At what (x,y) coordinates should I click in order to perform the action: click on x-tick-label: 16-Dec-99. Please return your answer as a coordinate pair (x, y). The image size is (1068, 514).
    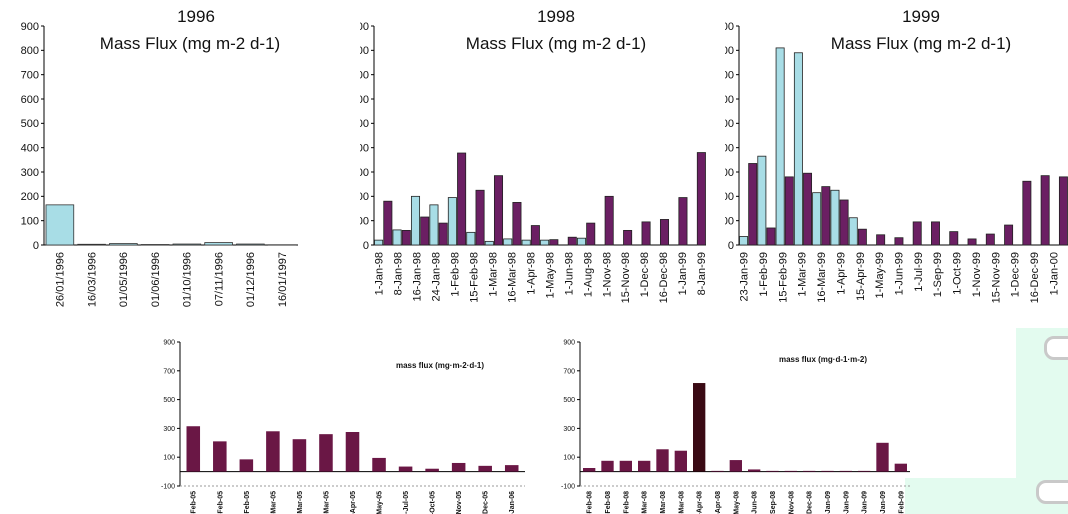
    Looking at the image, I should click on (1035, 277).